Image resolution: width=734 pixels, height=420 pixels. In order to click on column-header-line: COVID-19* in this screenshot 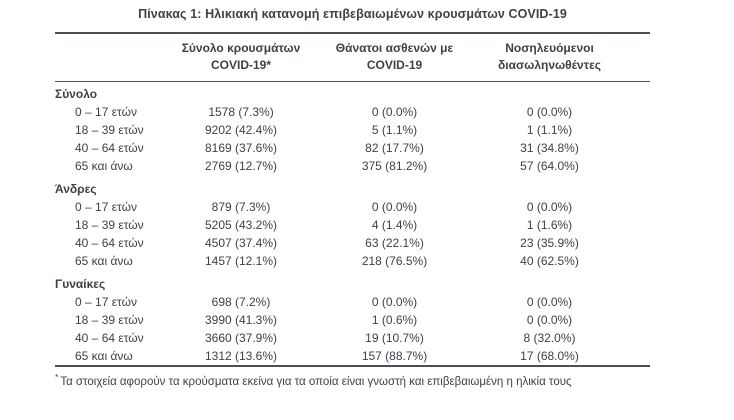, I will do `click(241, 64)`.